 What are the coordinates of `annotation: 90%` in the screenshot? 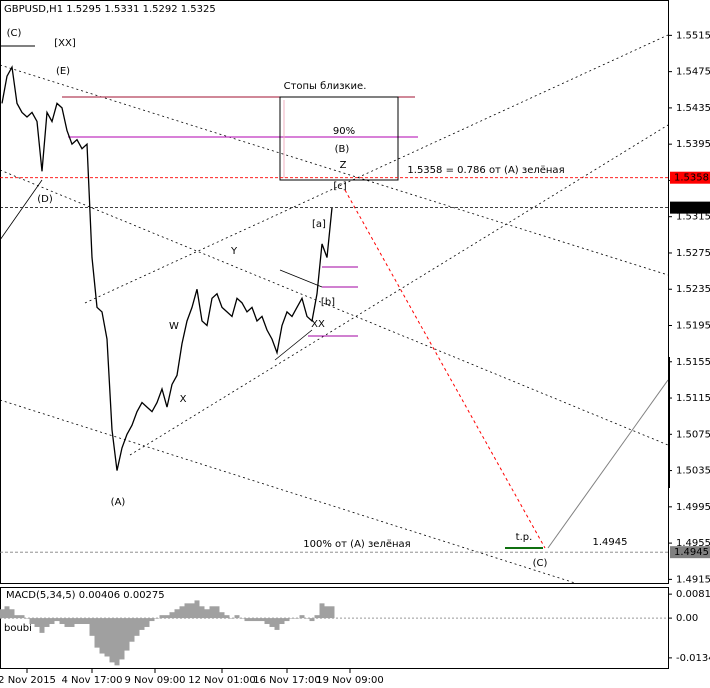 It's located at (344, 131).